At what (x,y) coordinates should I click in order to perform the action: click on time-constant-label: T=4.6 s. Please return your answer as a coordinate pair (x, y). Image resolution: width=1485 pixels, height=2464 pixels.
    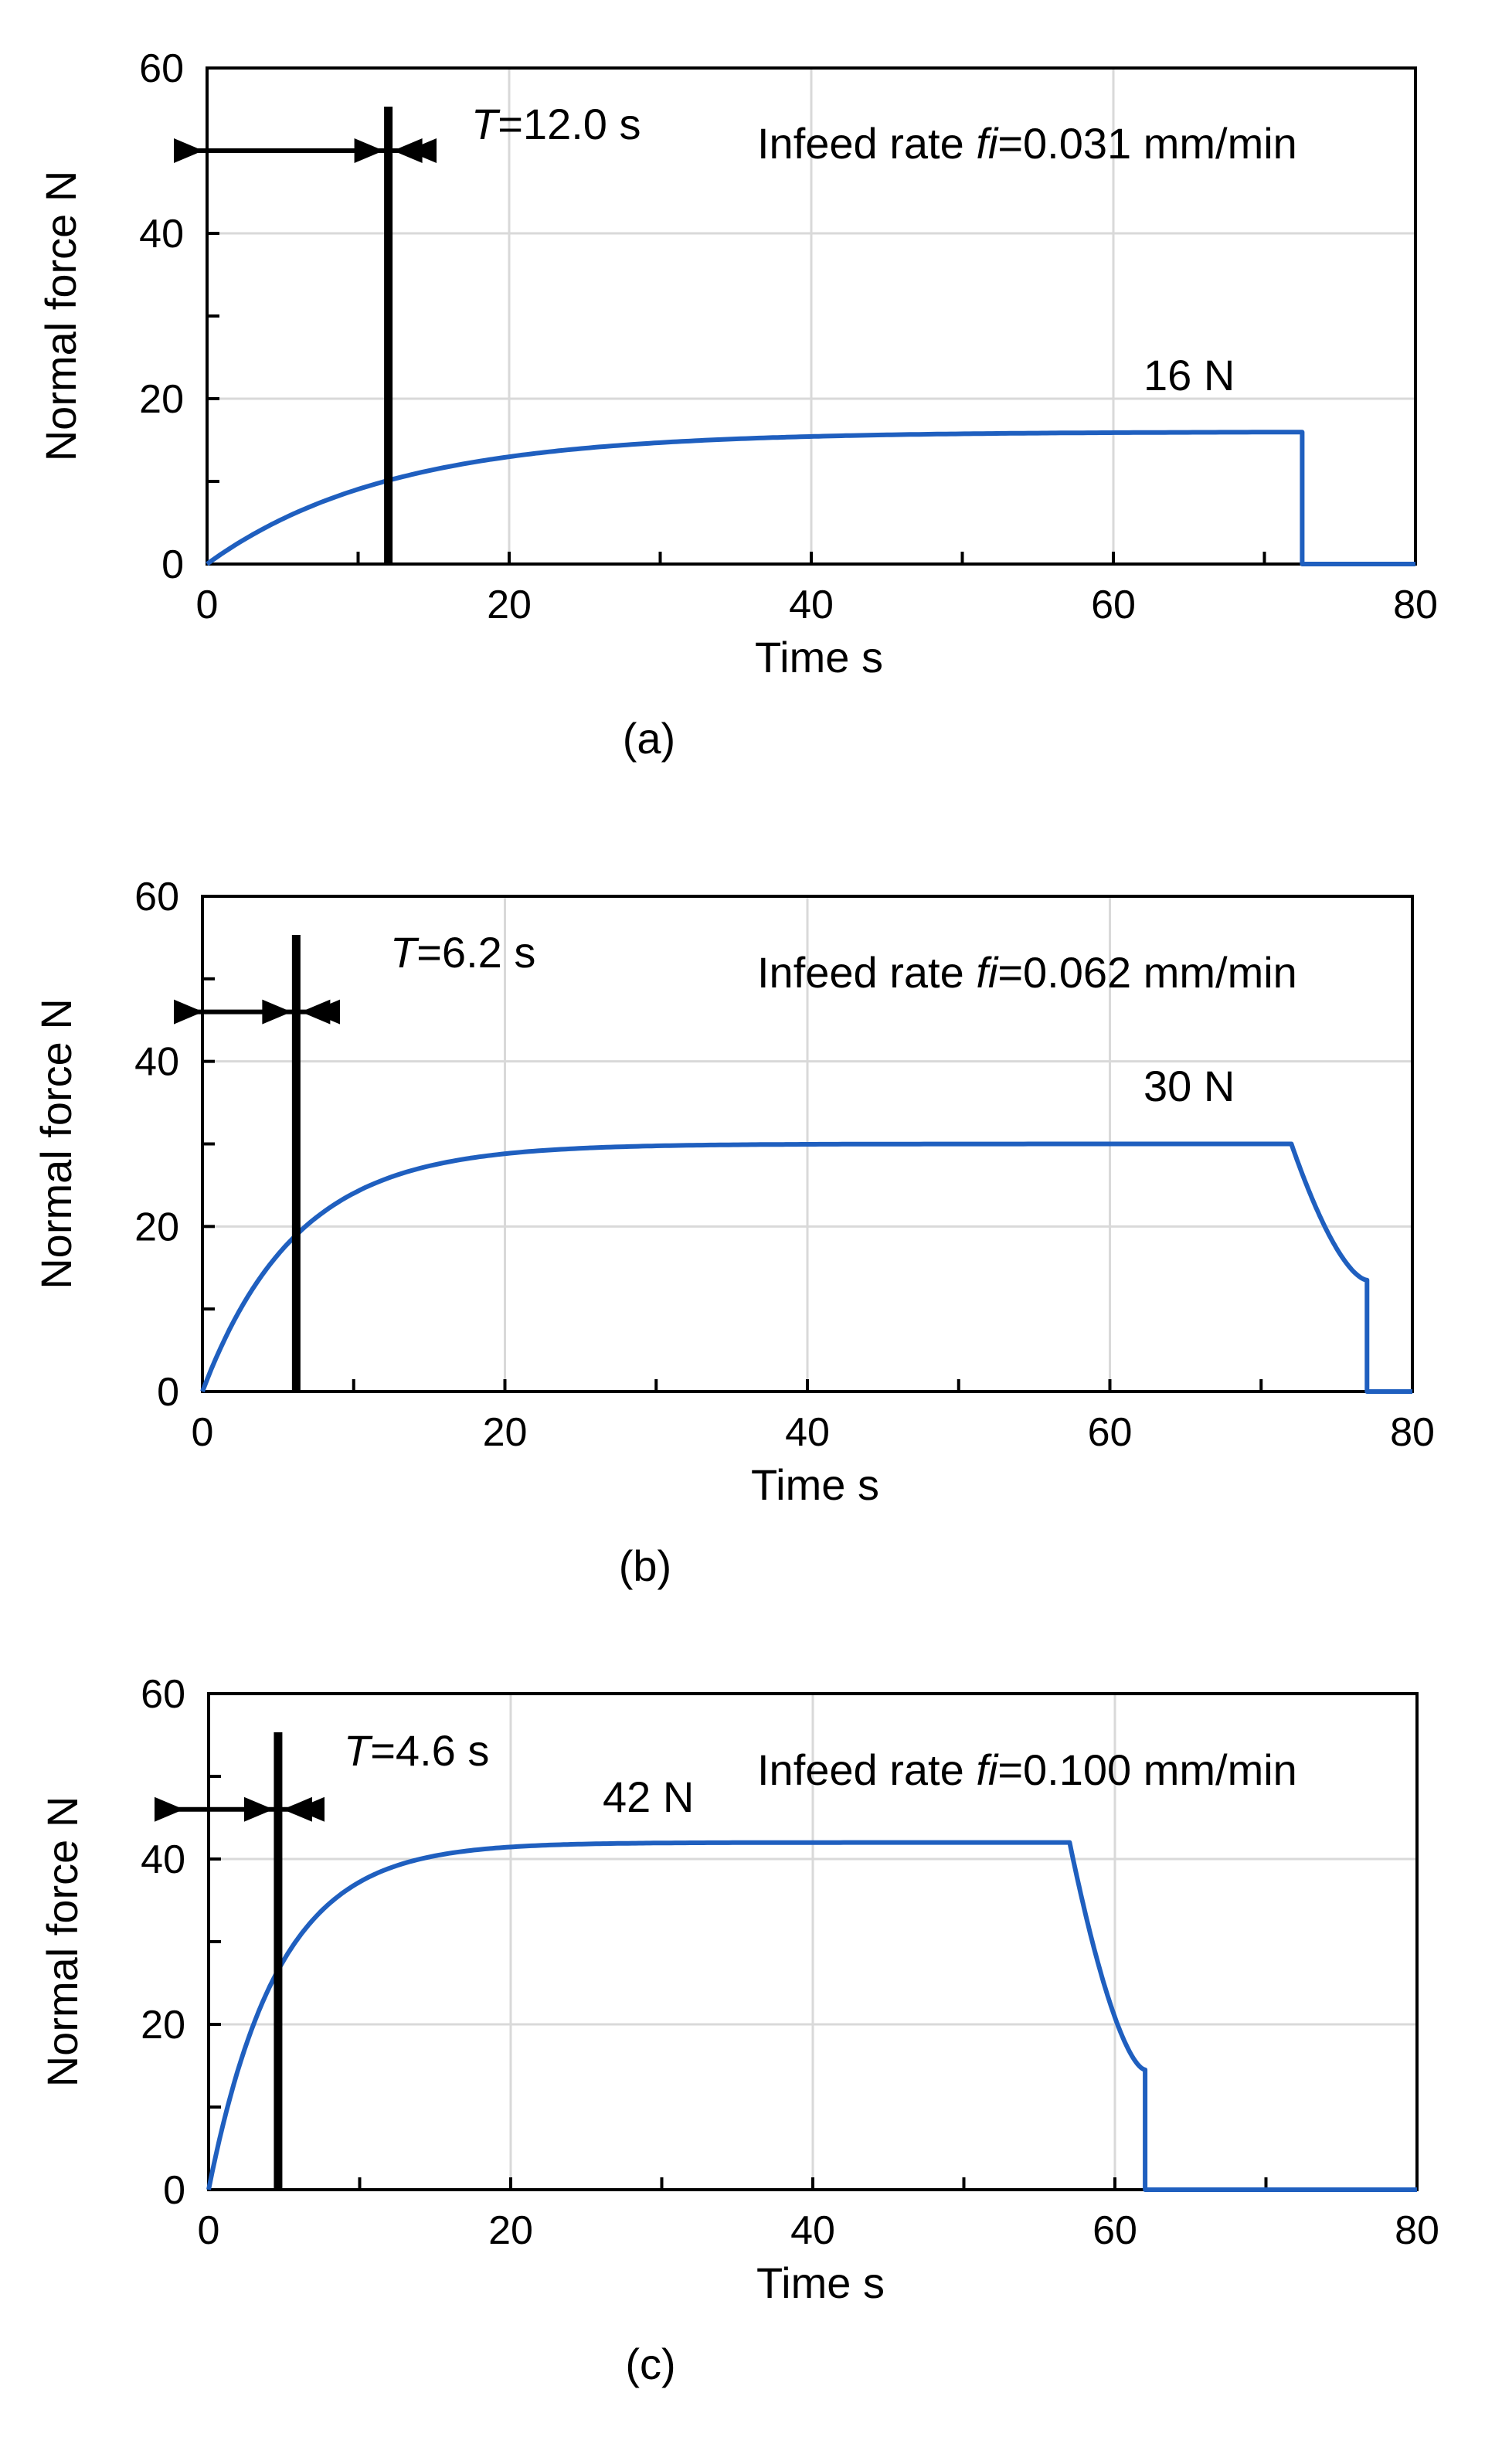
    Looking at the image, I should click on (416, 1750).